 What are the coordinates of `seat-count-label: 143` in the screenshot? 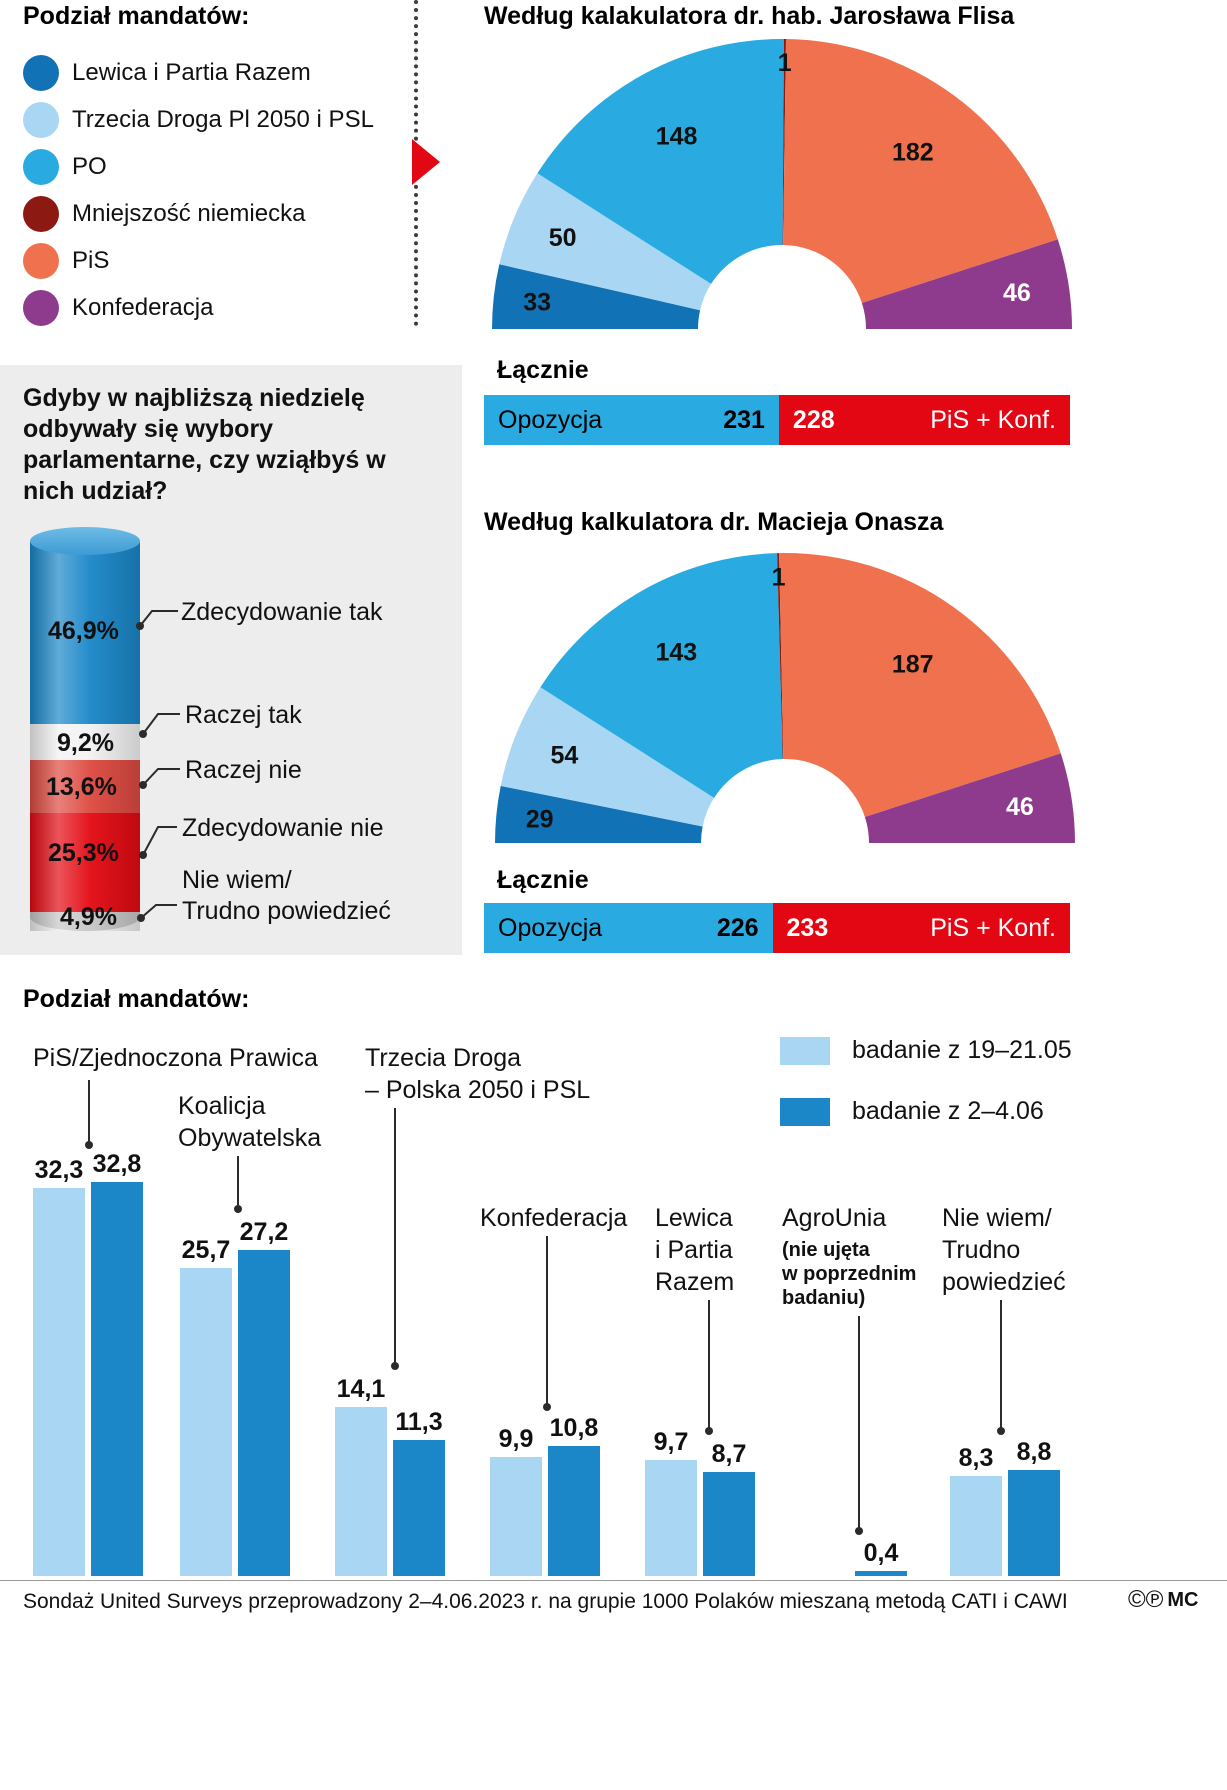 It's located at (676, 652).